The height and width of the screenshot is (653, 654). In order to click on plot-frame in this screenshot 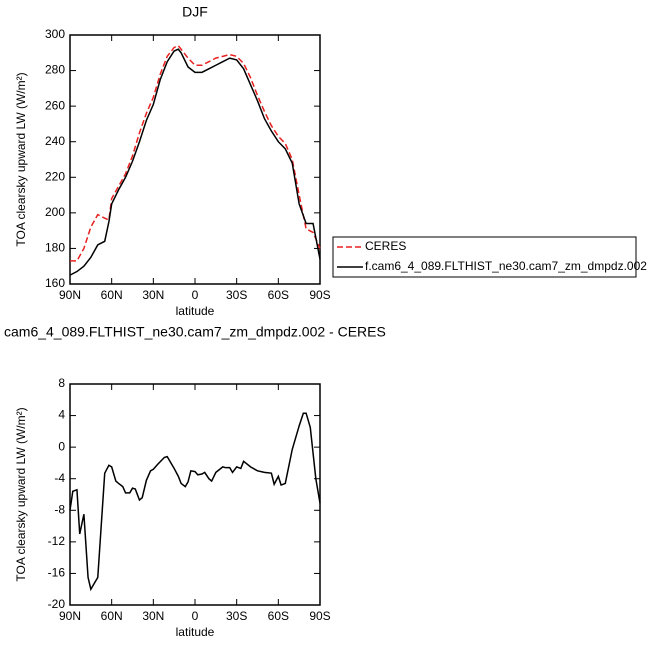, I will do `click(195, 494)`.